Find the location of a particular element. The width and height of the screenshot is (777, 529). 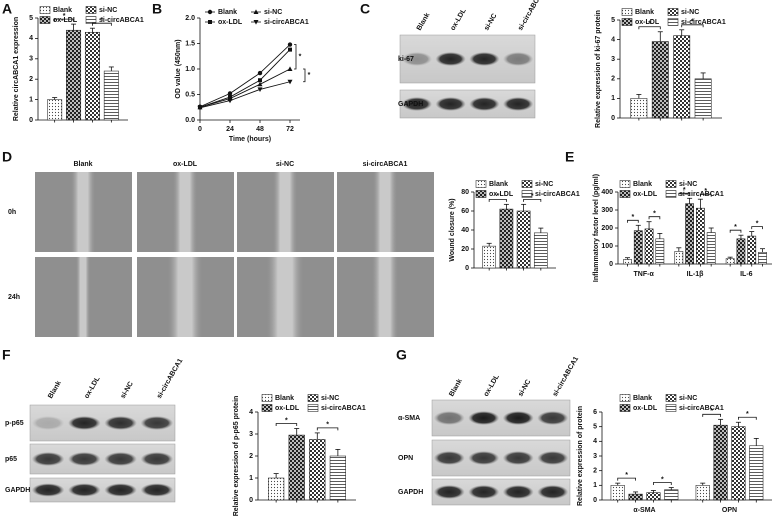

y-tick-label: 0 is located at coordinates (467, 268).